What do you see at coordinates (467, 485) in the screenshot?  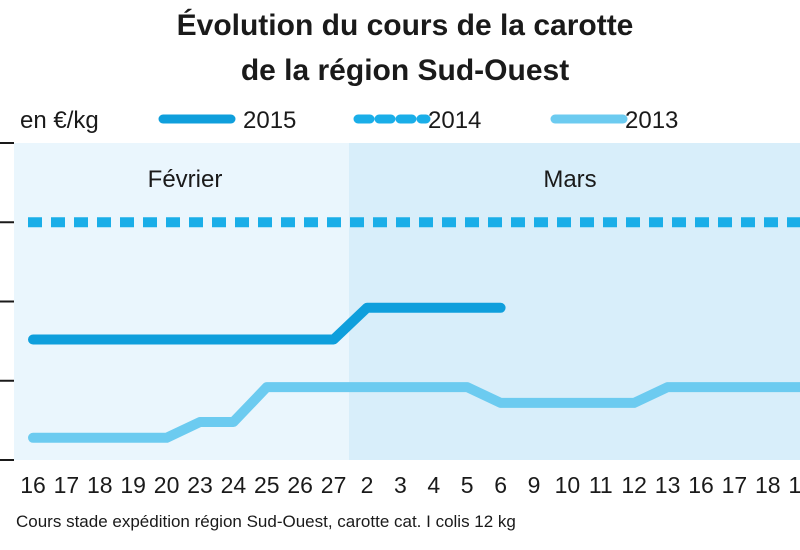 I see `x-tick-label-13: 5` at bounding box center [467, 485].